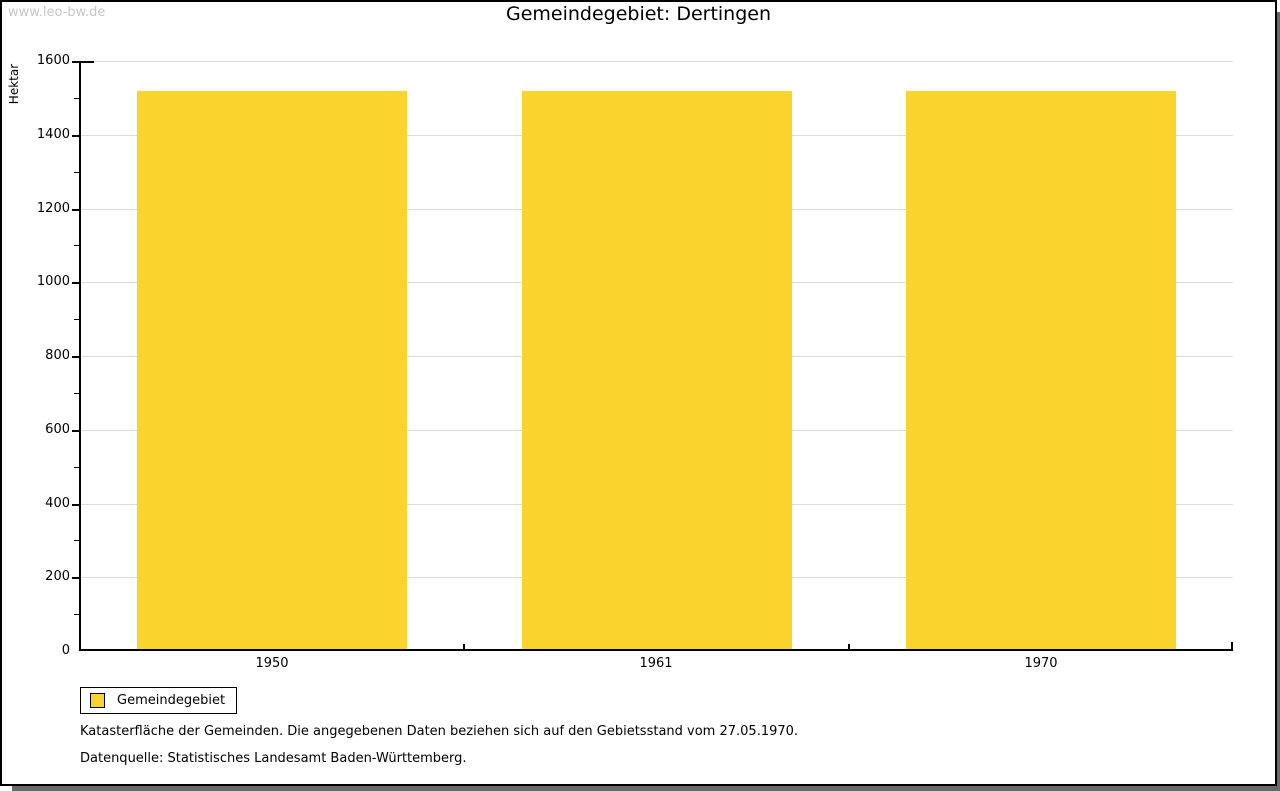 The height and width of the screenshot is (791, 1280). I want to click on watermark: www.leo-bw.de, so click(57, 12).